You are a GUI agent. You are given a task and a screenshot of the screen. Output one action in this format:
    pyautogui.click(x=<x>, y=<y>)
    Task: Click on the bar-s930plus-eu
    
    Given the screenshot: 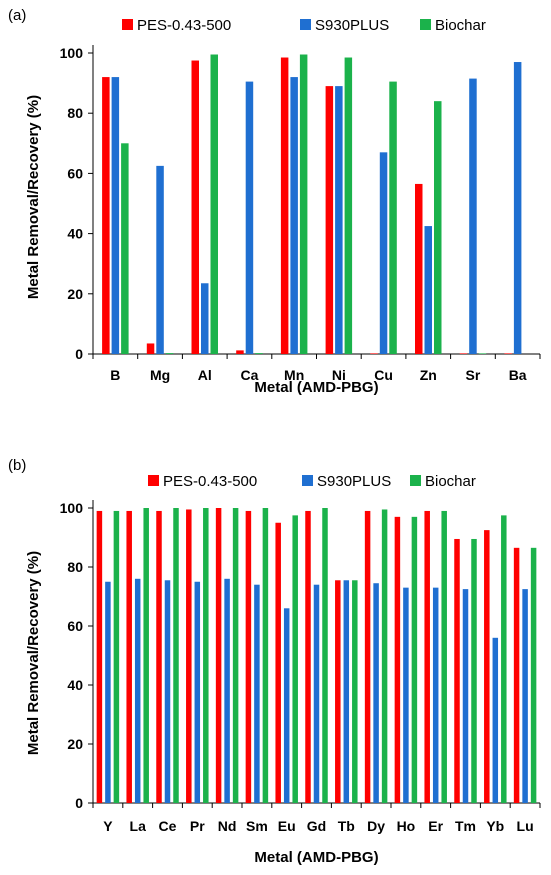 What is the action you would take?
    pyautogui.click(x=286, y=705)
    